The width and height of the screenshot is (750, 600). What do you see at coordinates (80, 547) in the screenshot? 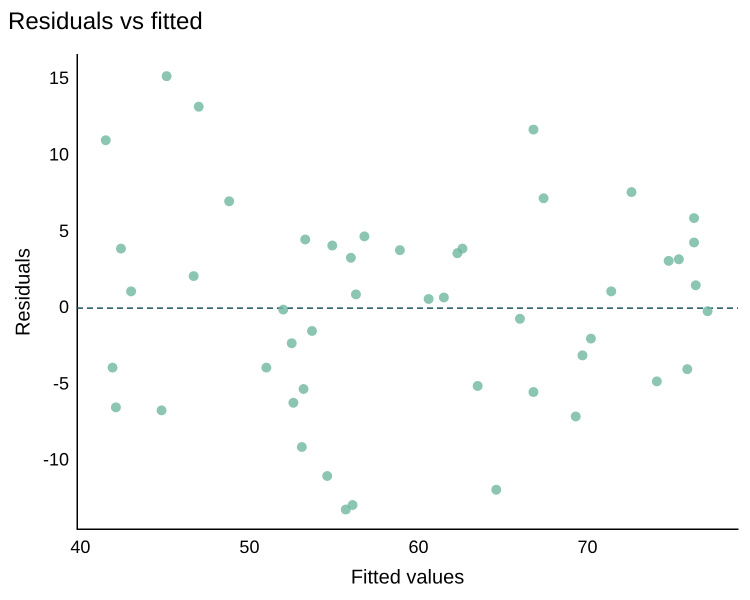
I see `x-tick-label: 40` at bounding box center [80, 547].